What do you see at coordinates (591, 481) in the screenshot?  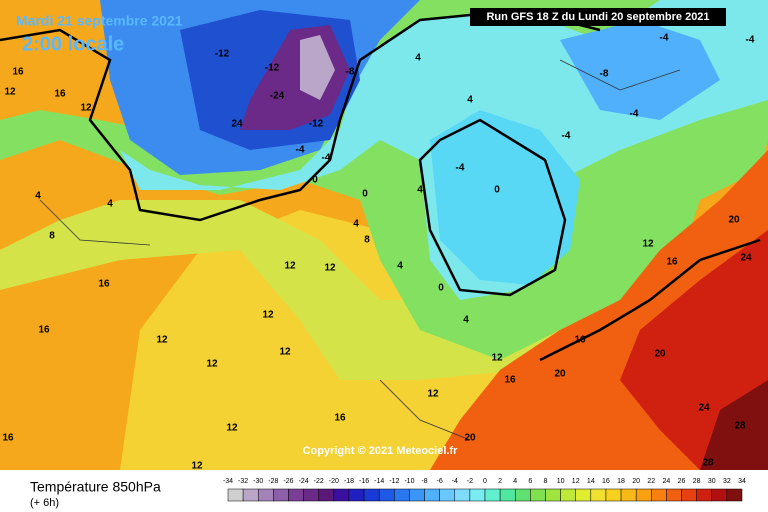 I see `scale-tick-label: 14` at bounding box center [591, 481].